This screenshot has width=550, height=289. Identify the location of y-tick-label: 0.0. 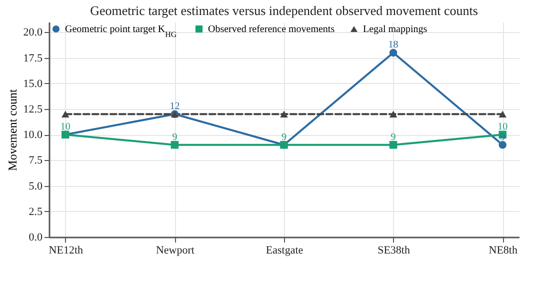
(35, 238).